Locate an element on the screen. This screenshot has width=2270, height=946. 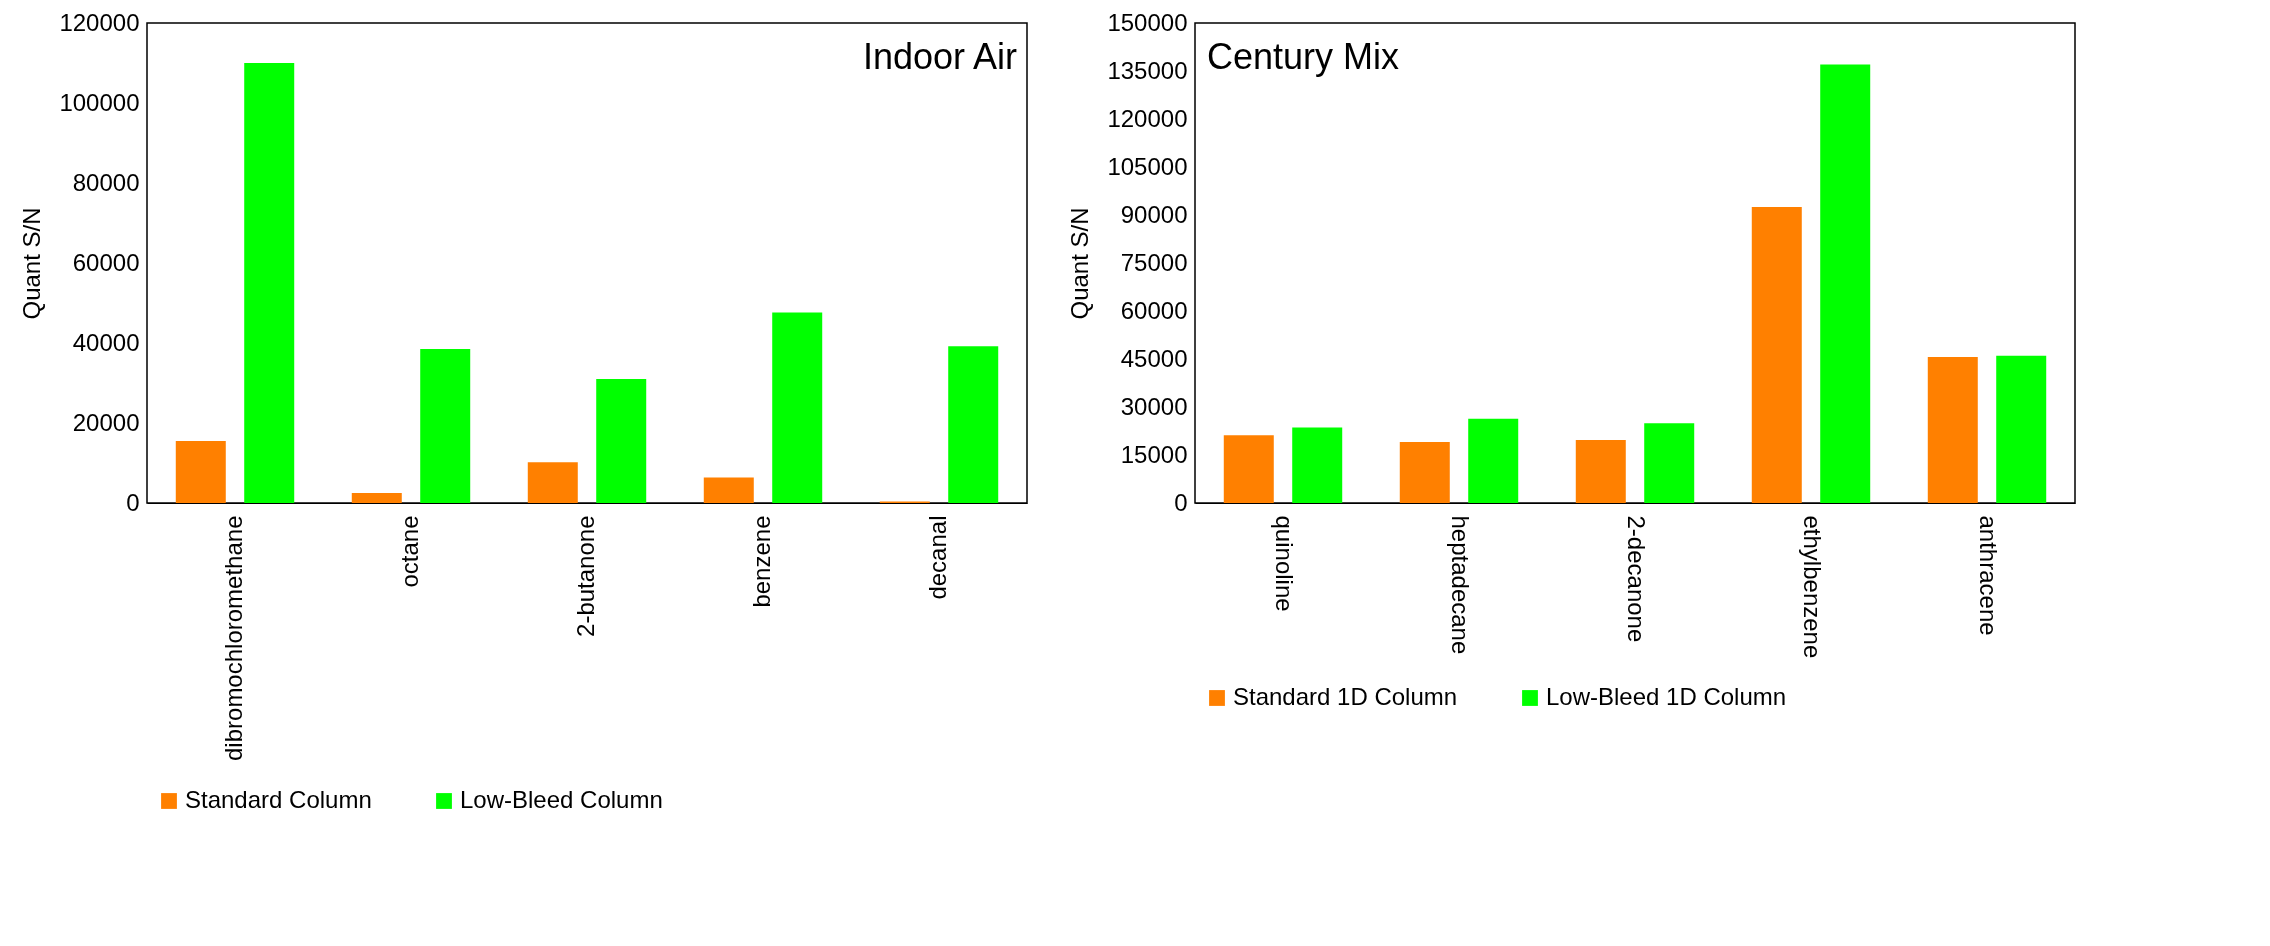
legend-label: Low-Bleed 1D Column is located at coordinates (1666, 696).